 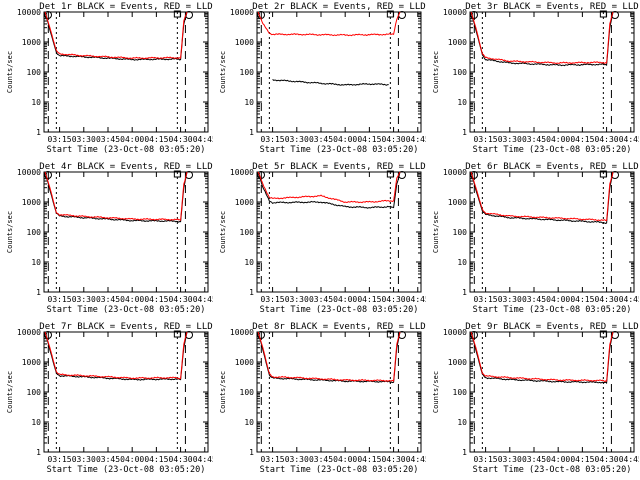 I want to click on chart-title: Det 8r BLACK = Events, RED = LLD, so click(x=338, y=327).